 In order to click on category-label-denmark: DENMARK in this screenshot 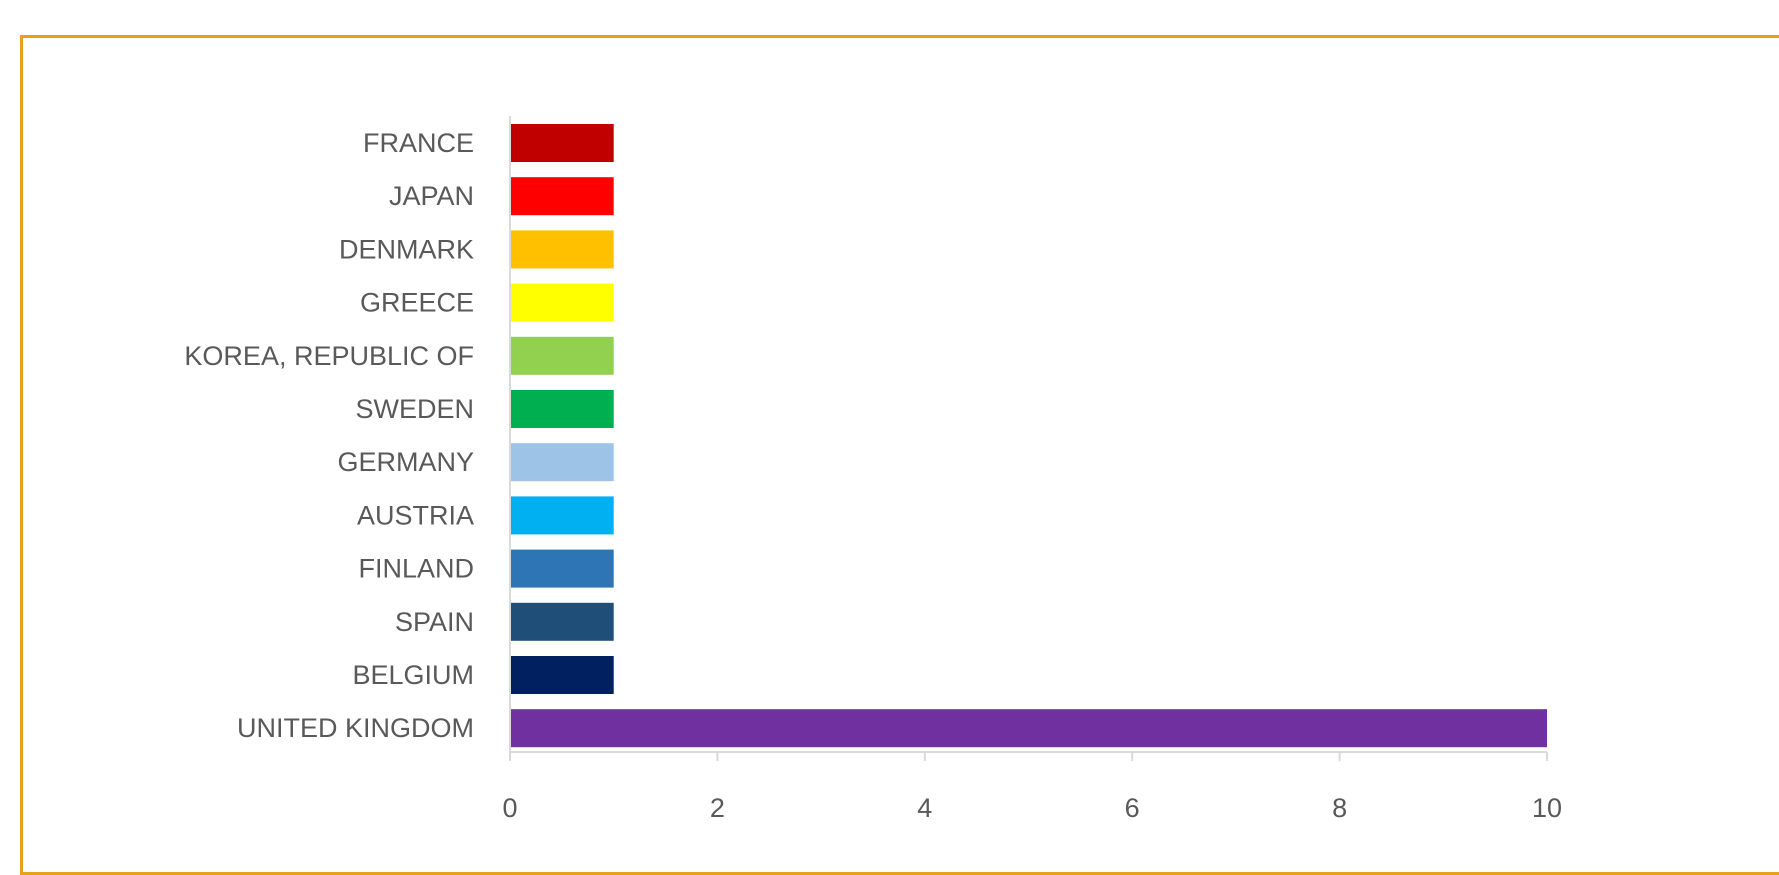, I will do `click(406, 249)`.